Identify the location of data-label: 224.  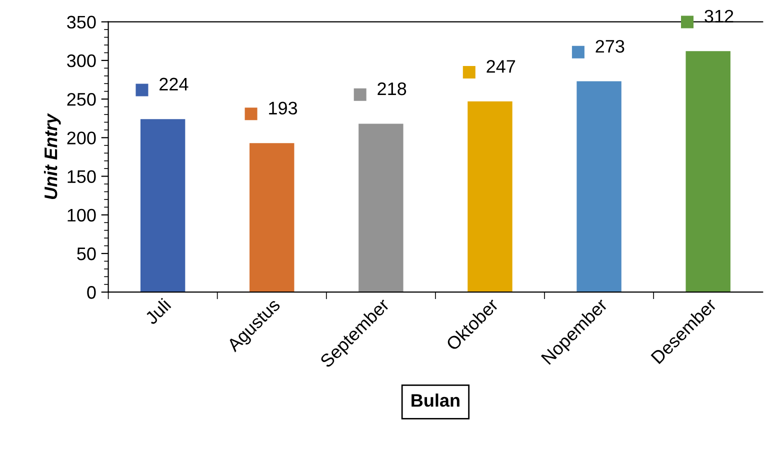
(174, 84).